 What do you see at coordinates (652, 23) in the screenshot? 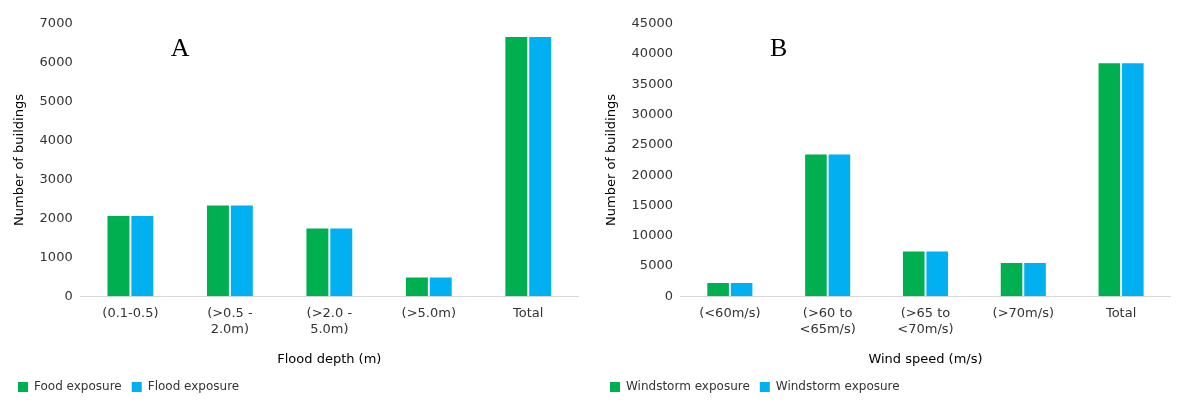
I see `y-tick-label: 45000` at bounding box center [652, 23].